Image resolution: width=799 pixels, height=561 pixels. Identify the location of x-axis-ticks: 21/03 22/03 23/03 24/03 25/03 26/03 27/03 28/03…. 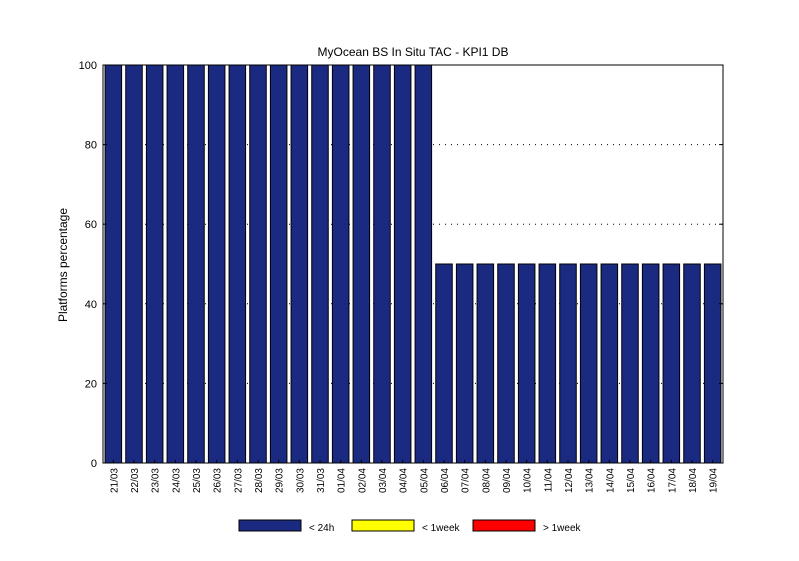
(414, 476).